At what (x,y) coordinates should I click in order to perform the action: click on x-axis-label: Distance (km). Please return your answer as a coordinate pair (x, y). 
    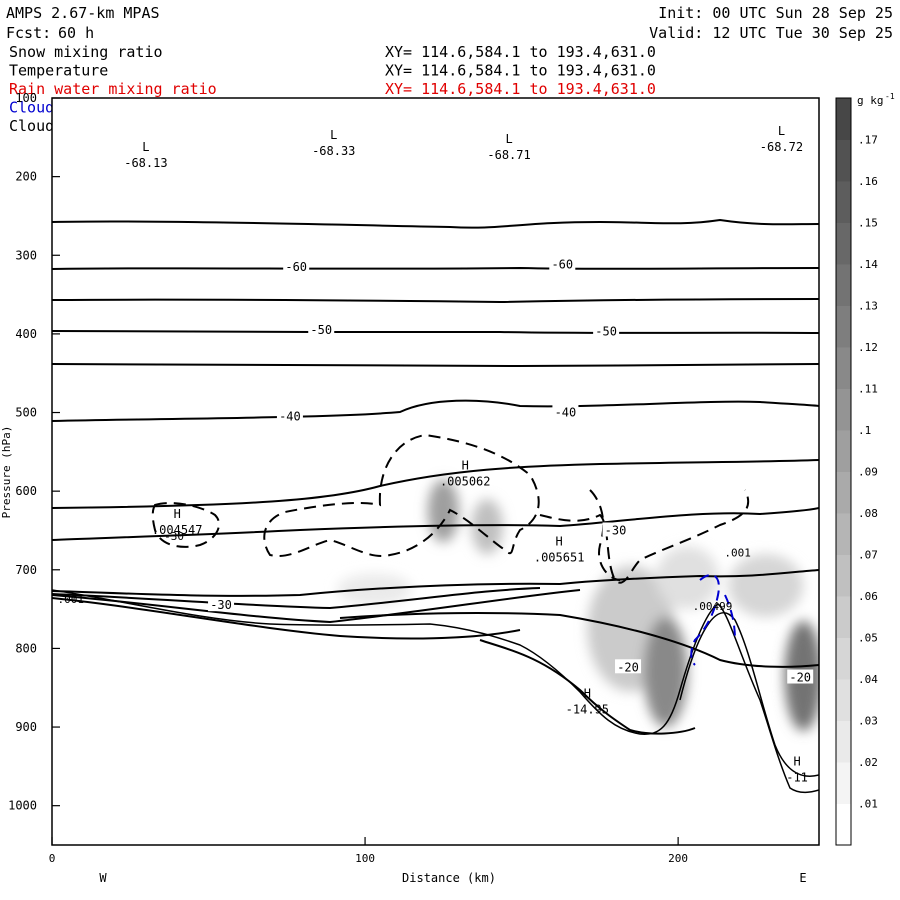
    Looking at the image, I should click on (449, 878).